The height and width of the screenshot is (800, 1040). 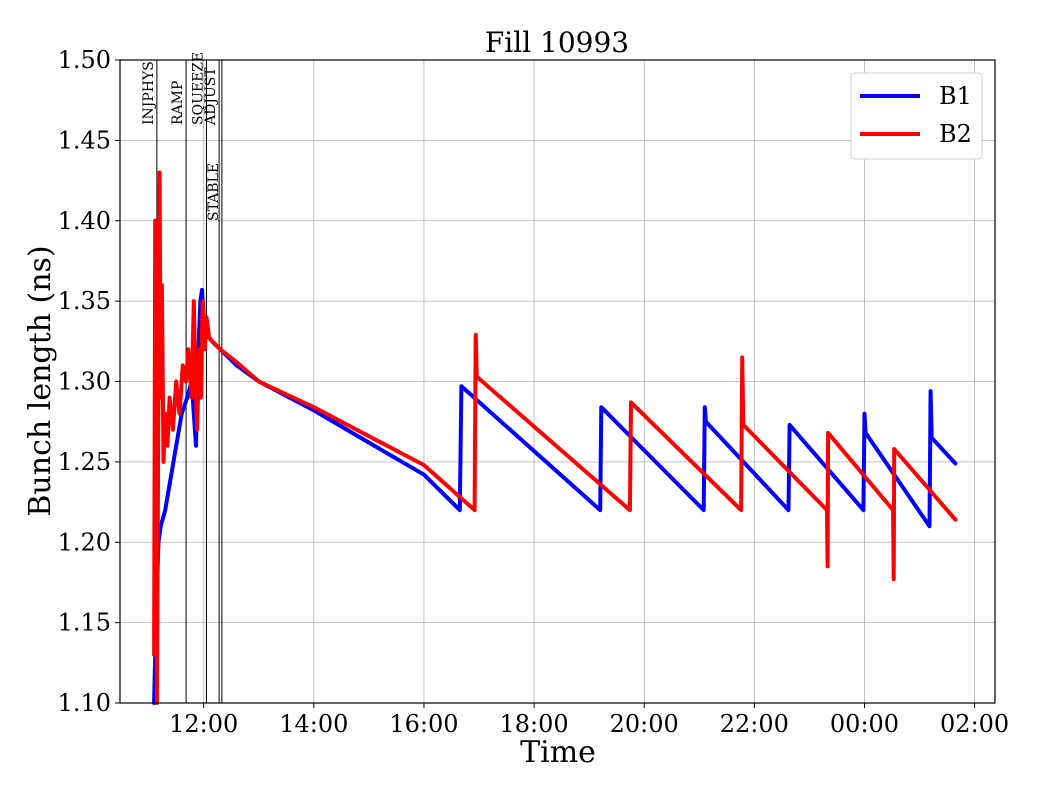 I want to click on y-tick-label: 1.35, so click(x=84, y=301).